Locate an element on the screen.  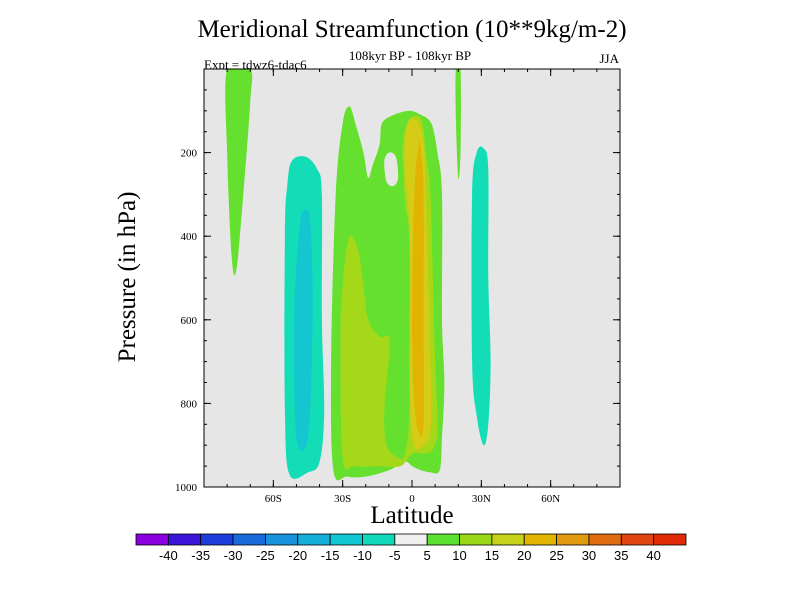
colorbar-label: -25 is located at coordinates (265, 555).